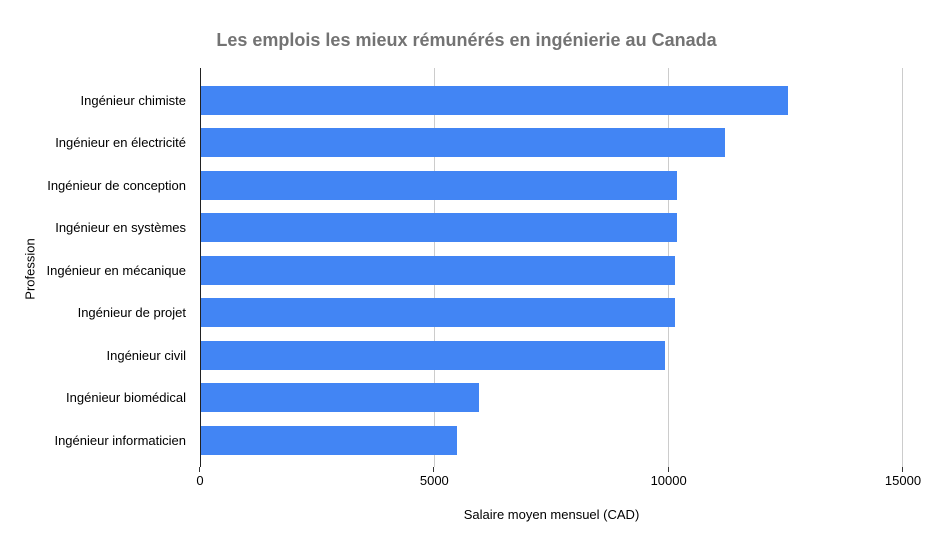 The height and width of the screenshot is (551, 933). I want to click on category-label: Ingénieur de conception, so click(116, 185).